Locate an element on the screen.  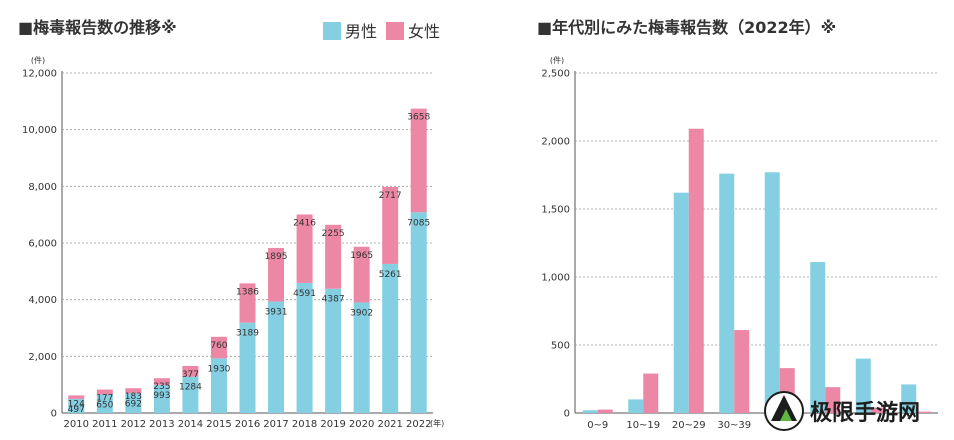
right-chart-title: ■年代別にみた梅毒報告数（2022年）※ is located at coordinates (686, 27).